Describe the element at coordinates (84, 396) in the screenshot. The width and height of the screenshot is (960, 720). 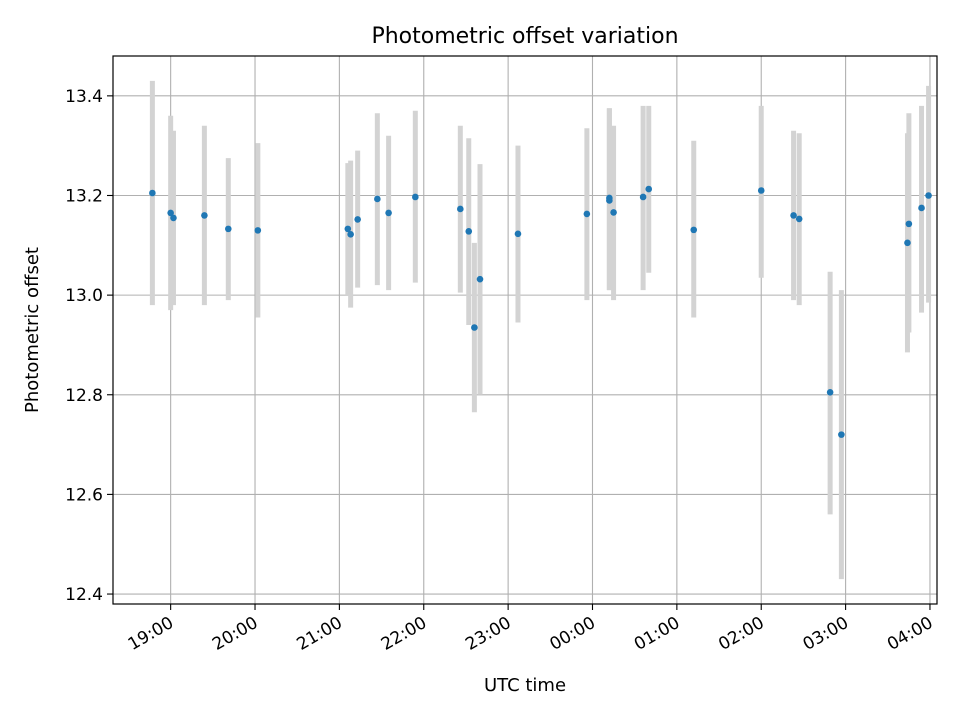
I see `y-tick-label: 12.8` at that location.